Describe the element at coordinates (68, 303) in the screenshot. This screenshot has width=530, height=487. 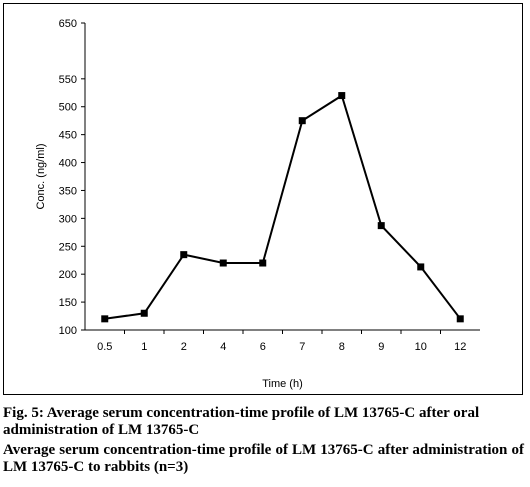
I see `y-tick-label: 150` at that location.